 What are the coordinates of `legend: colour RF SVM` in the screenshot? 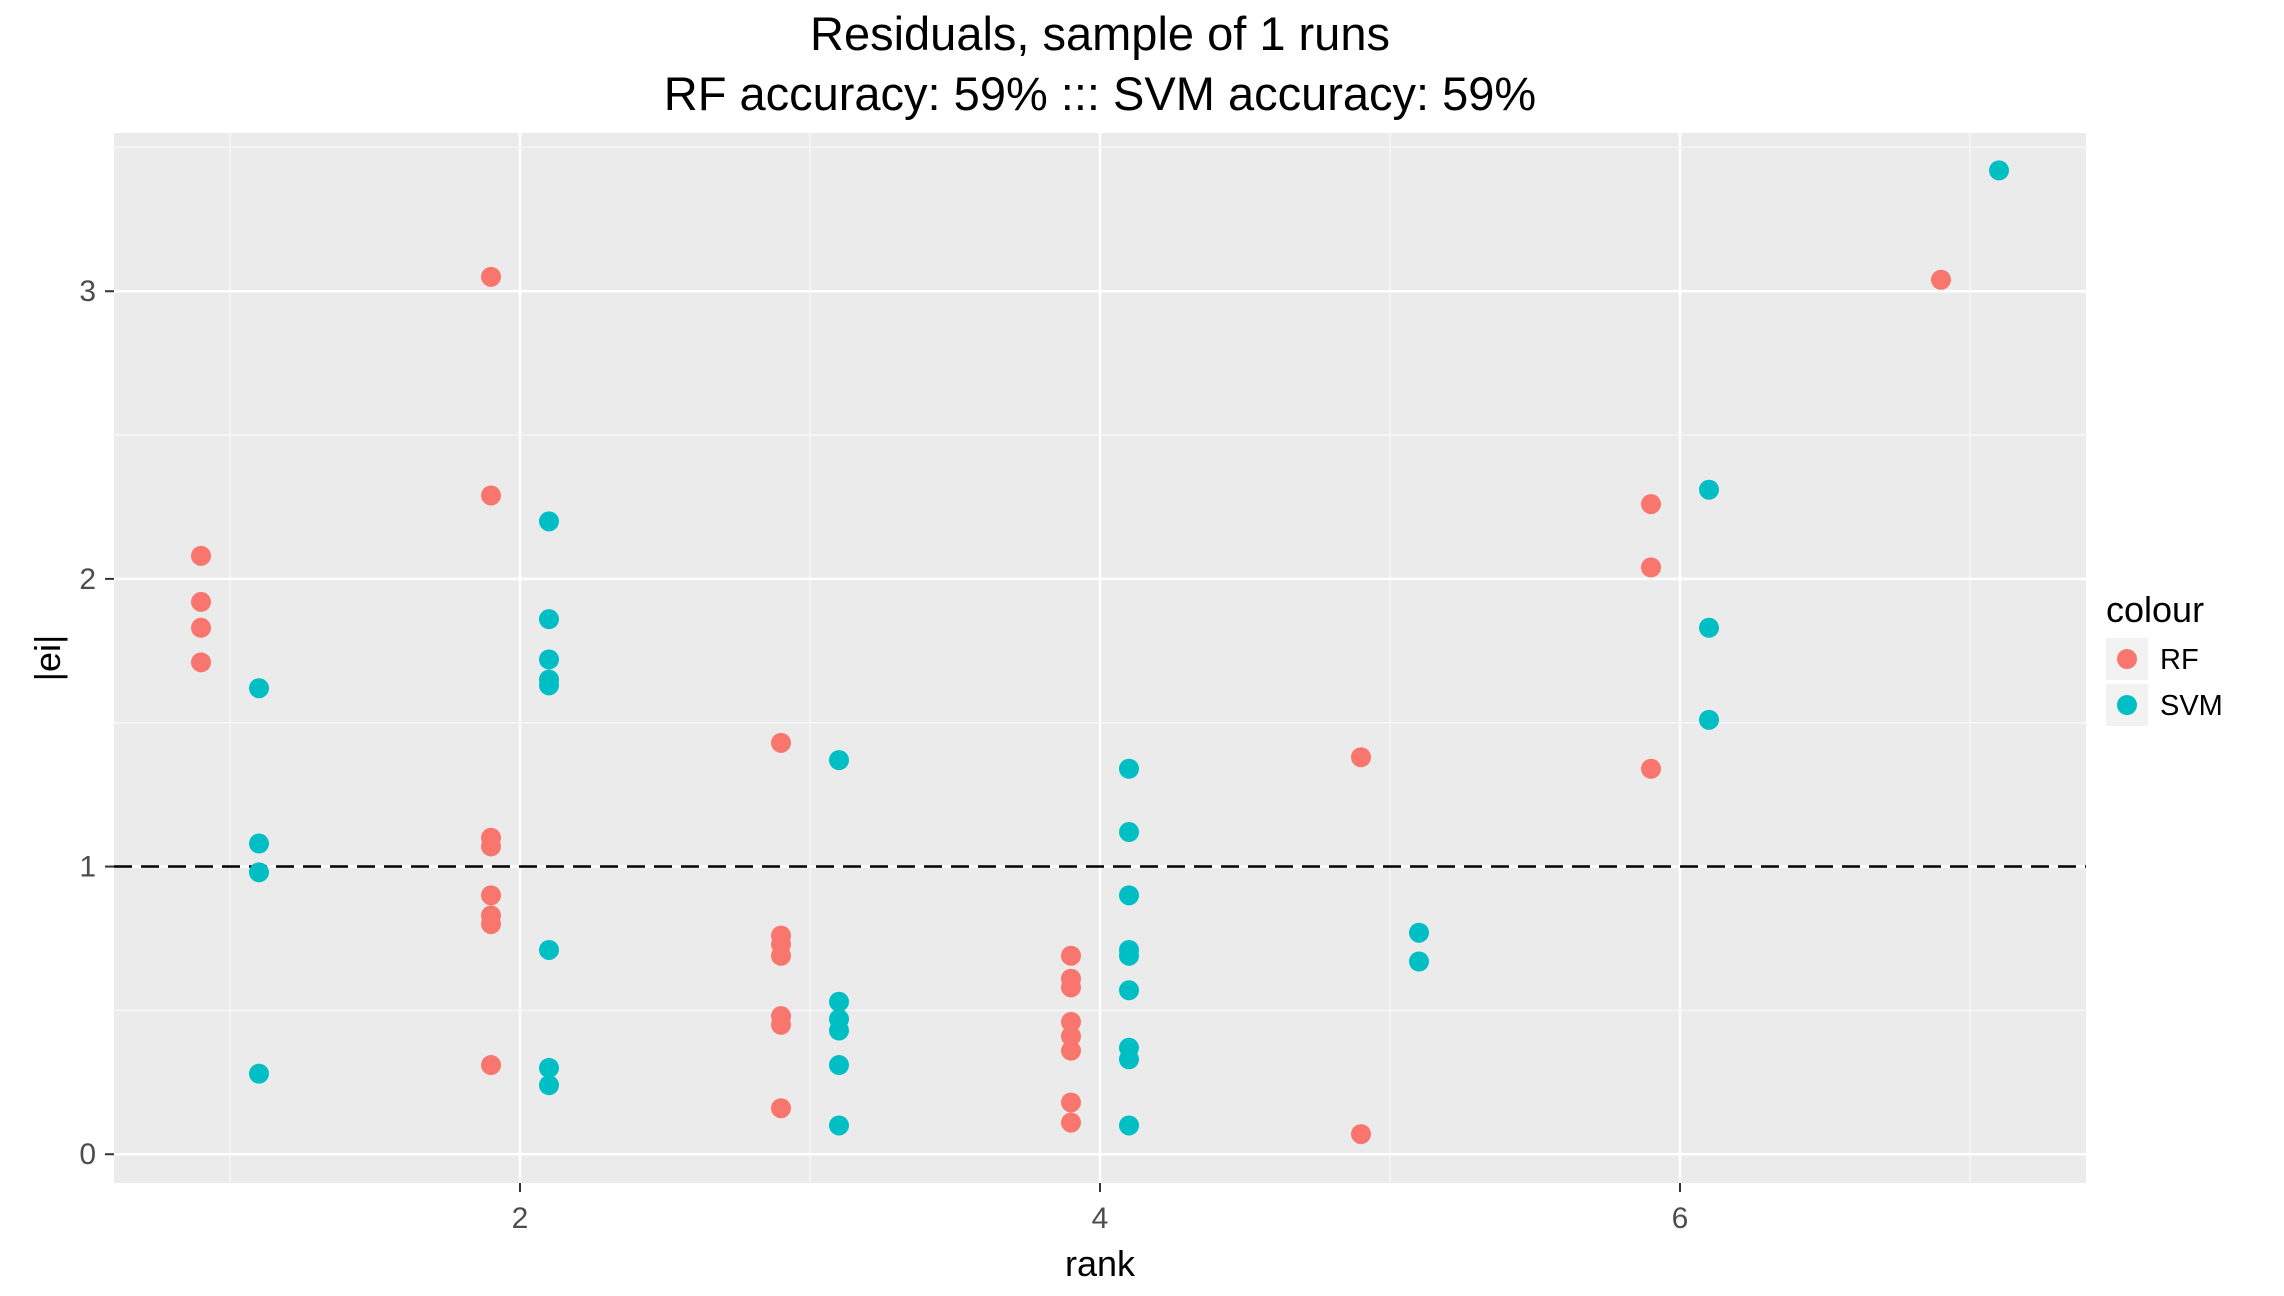 It's located at (2164, 657).